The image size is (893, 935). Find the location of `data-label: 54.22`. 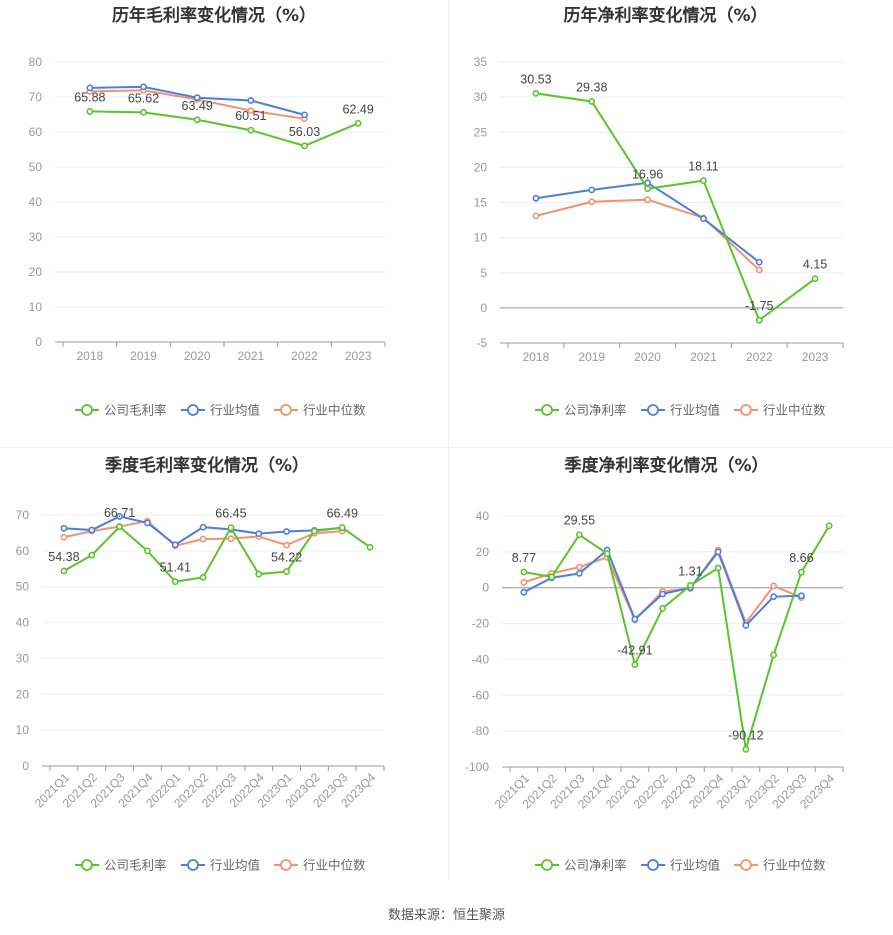

data-label: 54.22 is located at coordinates (286, 558).